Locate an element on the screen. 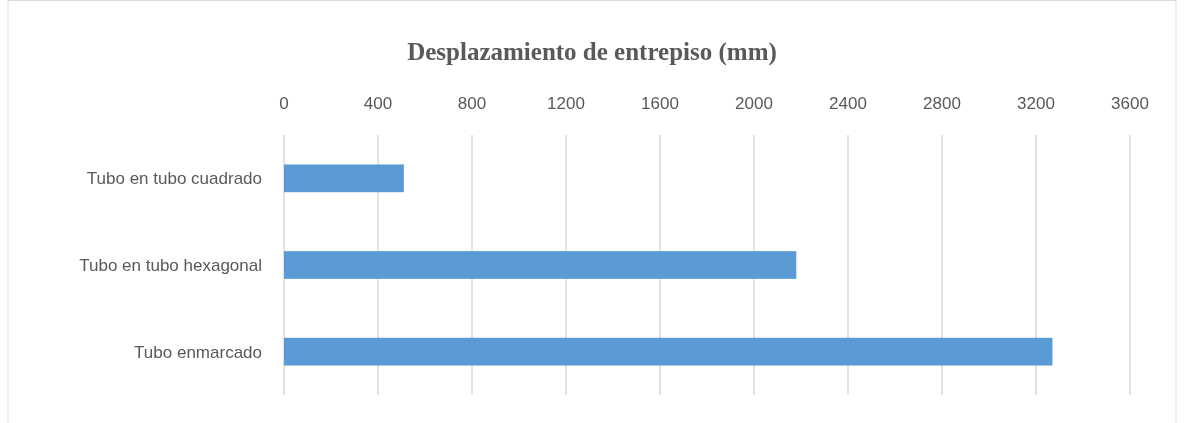 The width and height of the screenshot is (1184, 423). x-tick-label: 1200 is located at coordinates (566, 103).